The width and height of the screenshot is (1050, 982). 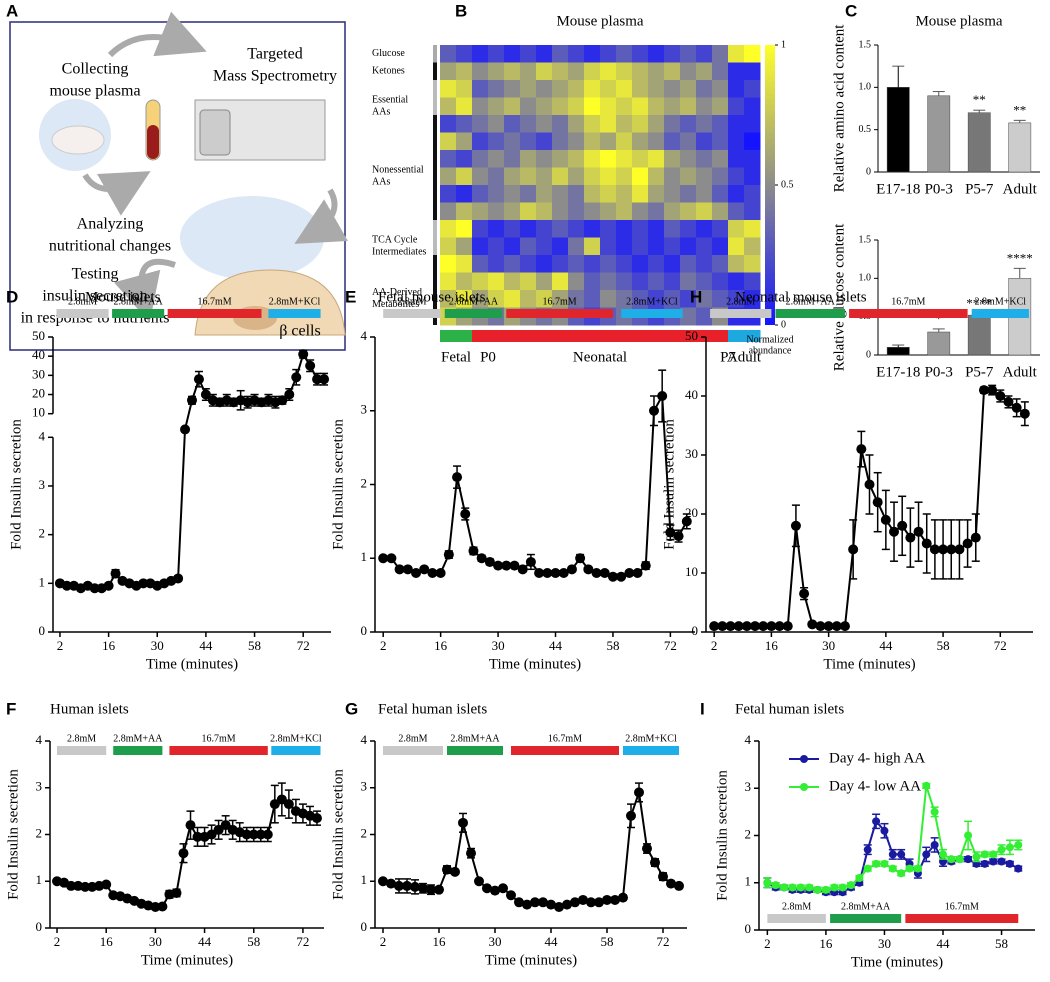 I want to click on x-tick-label: 30, so click(x=884, y=943).